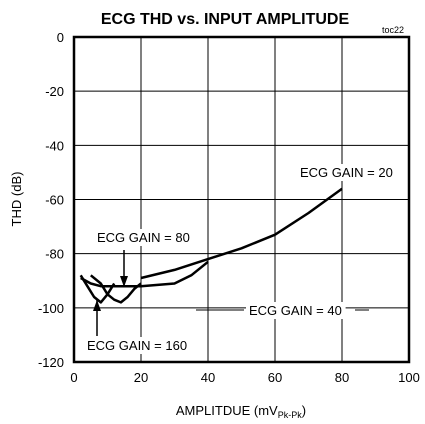  I want to click on x-axis-label-main: AMPLITDUE (mV, so click(227, 410).